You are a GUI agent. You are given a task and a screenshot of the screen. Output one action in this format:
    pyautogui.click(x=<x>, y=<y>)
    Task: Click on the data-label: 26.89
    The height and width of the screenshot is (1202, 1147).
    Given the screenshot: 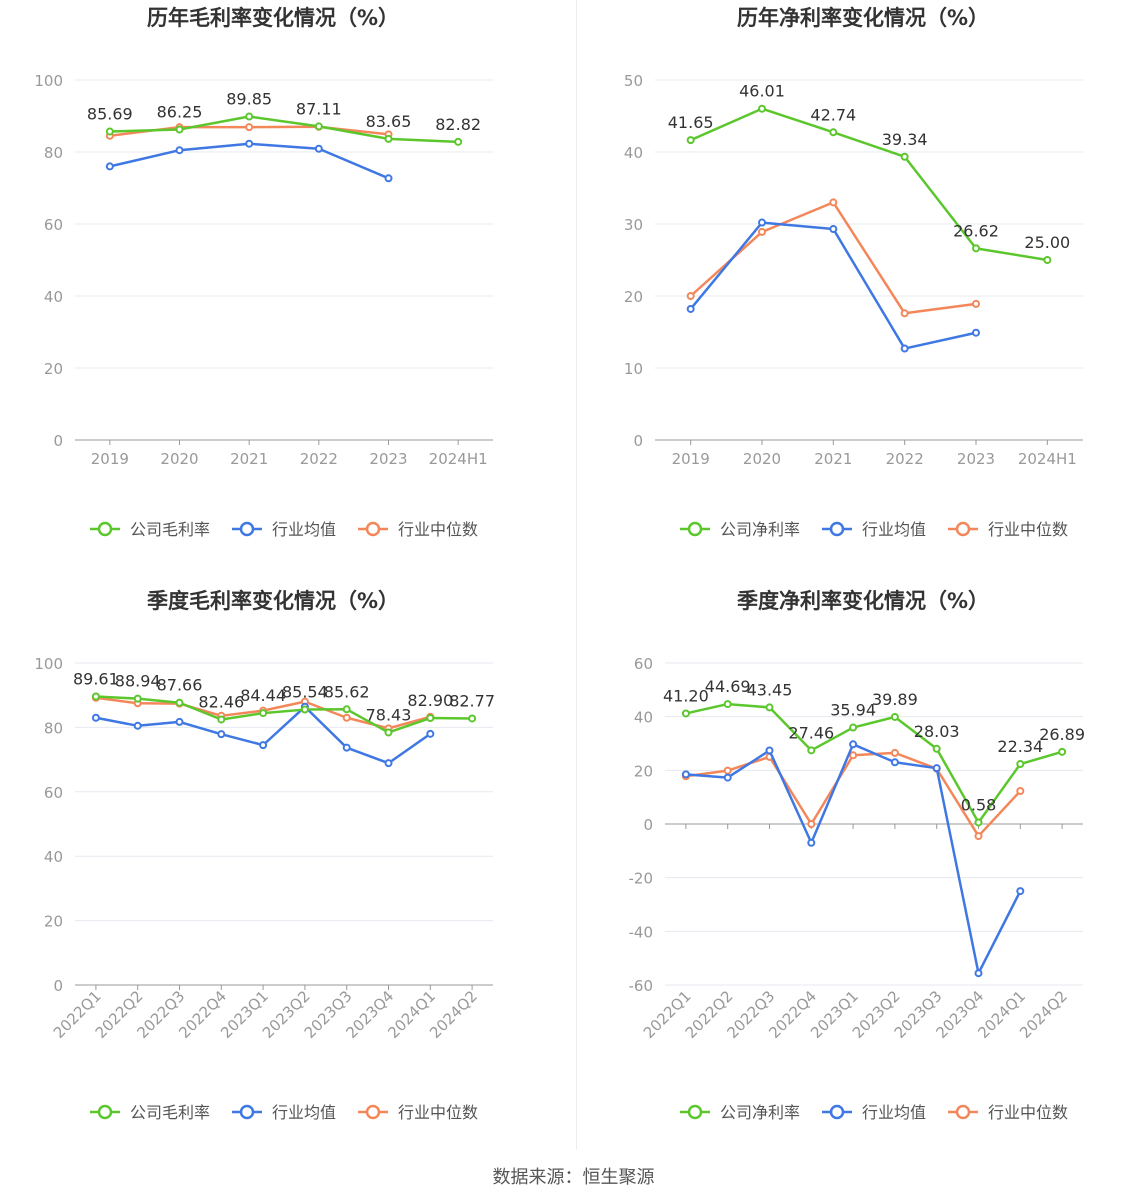 What is the action you would take?
    pyautogui.click(x=1062, y=734)
    